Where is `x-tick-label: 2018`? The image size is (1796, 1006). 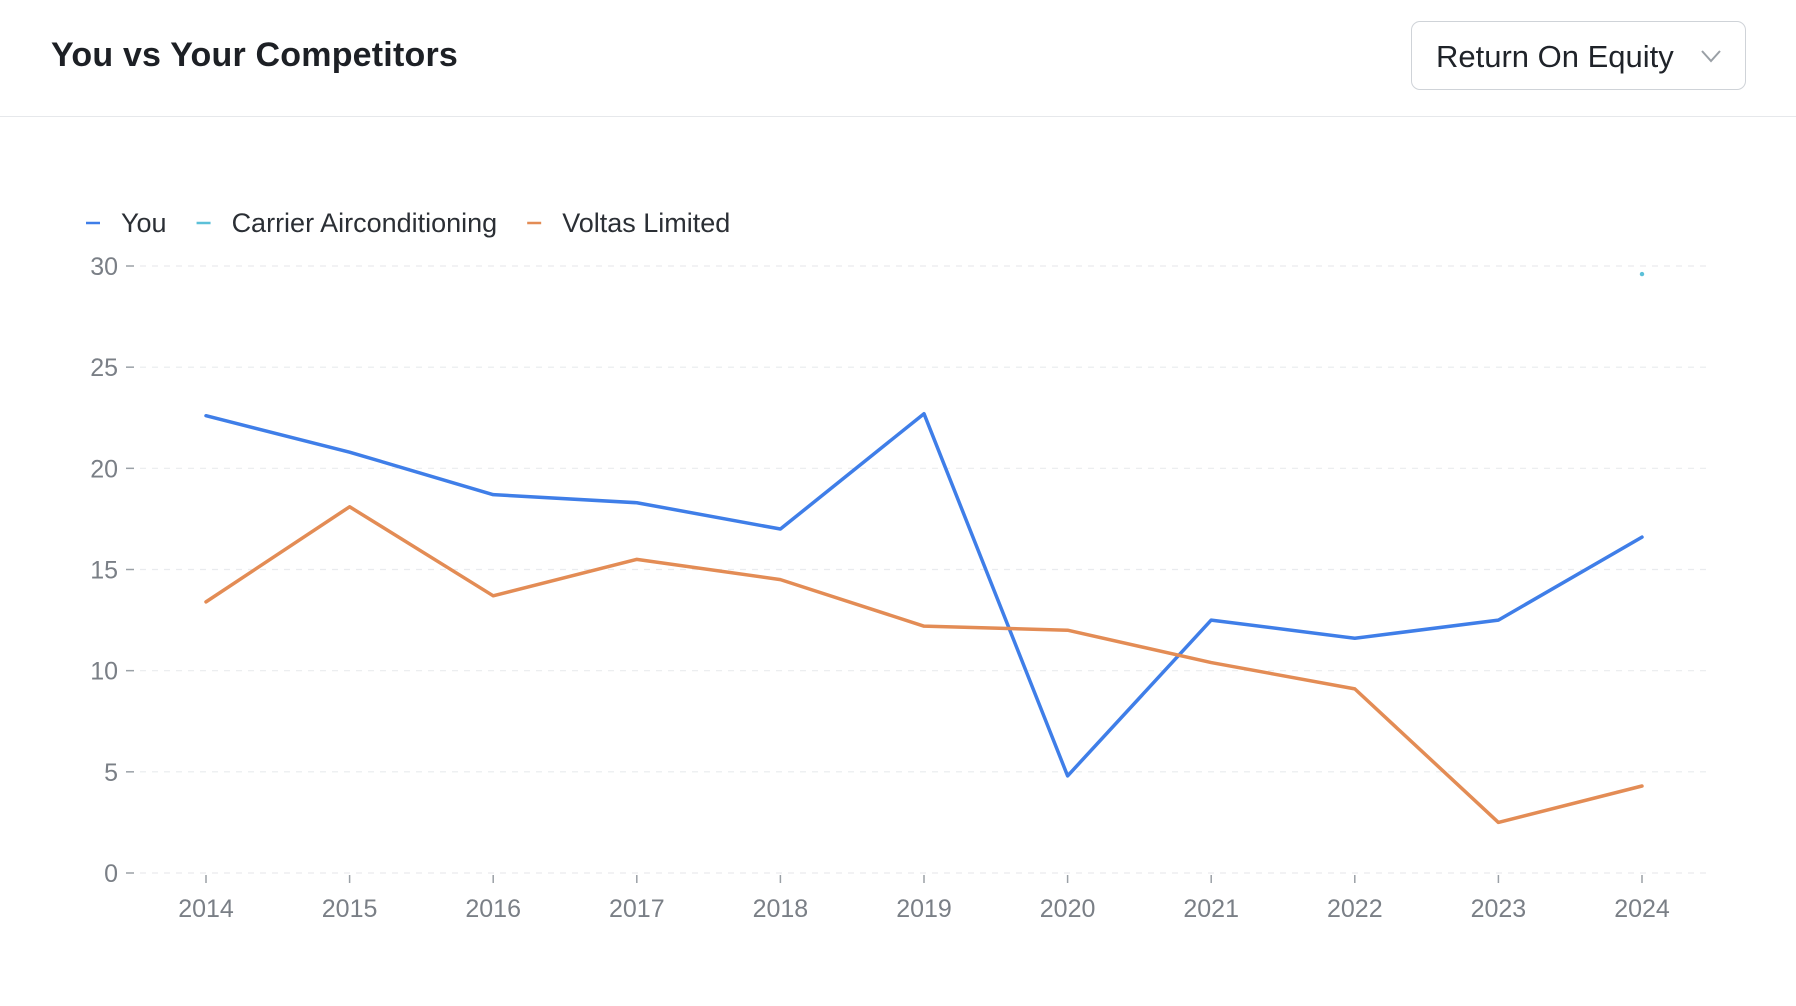 x-tick-label: 2018 is located at coordinates (781, 909).